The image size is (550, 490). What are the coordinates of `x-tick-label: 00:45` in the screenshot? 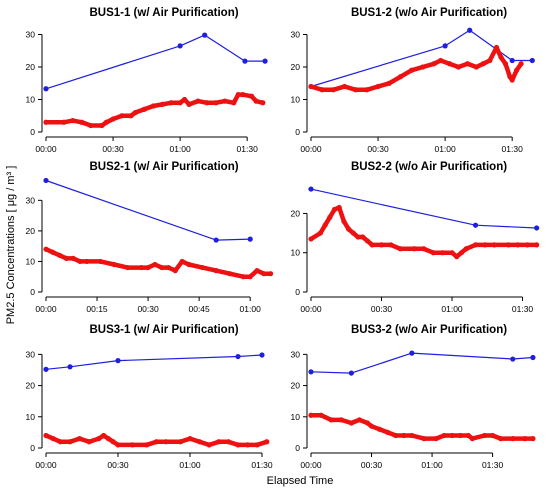 It's located at (199, 309).